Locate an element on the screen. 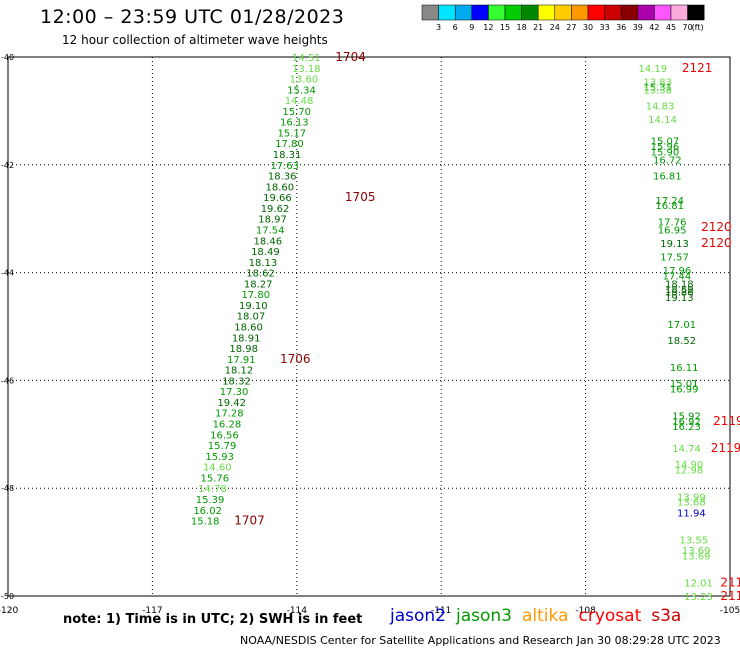 The image size is (740, 650). swh-value-label: 13.68 is located at coordinates (691, 503).